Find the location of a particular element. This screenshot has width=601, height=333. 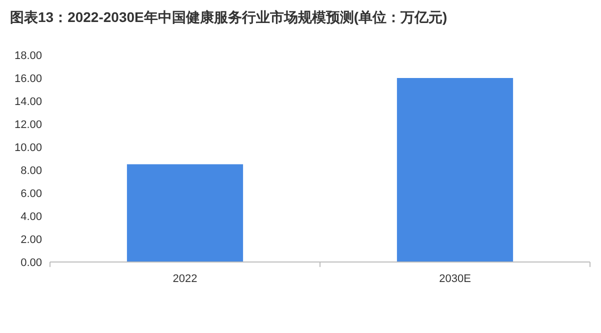

y-tick-label: 2.00 is located at coordinates (31, 240).